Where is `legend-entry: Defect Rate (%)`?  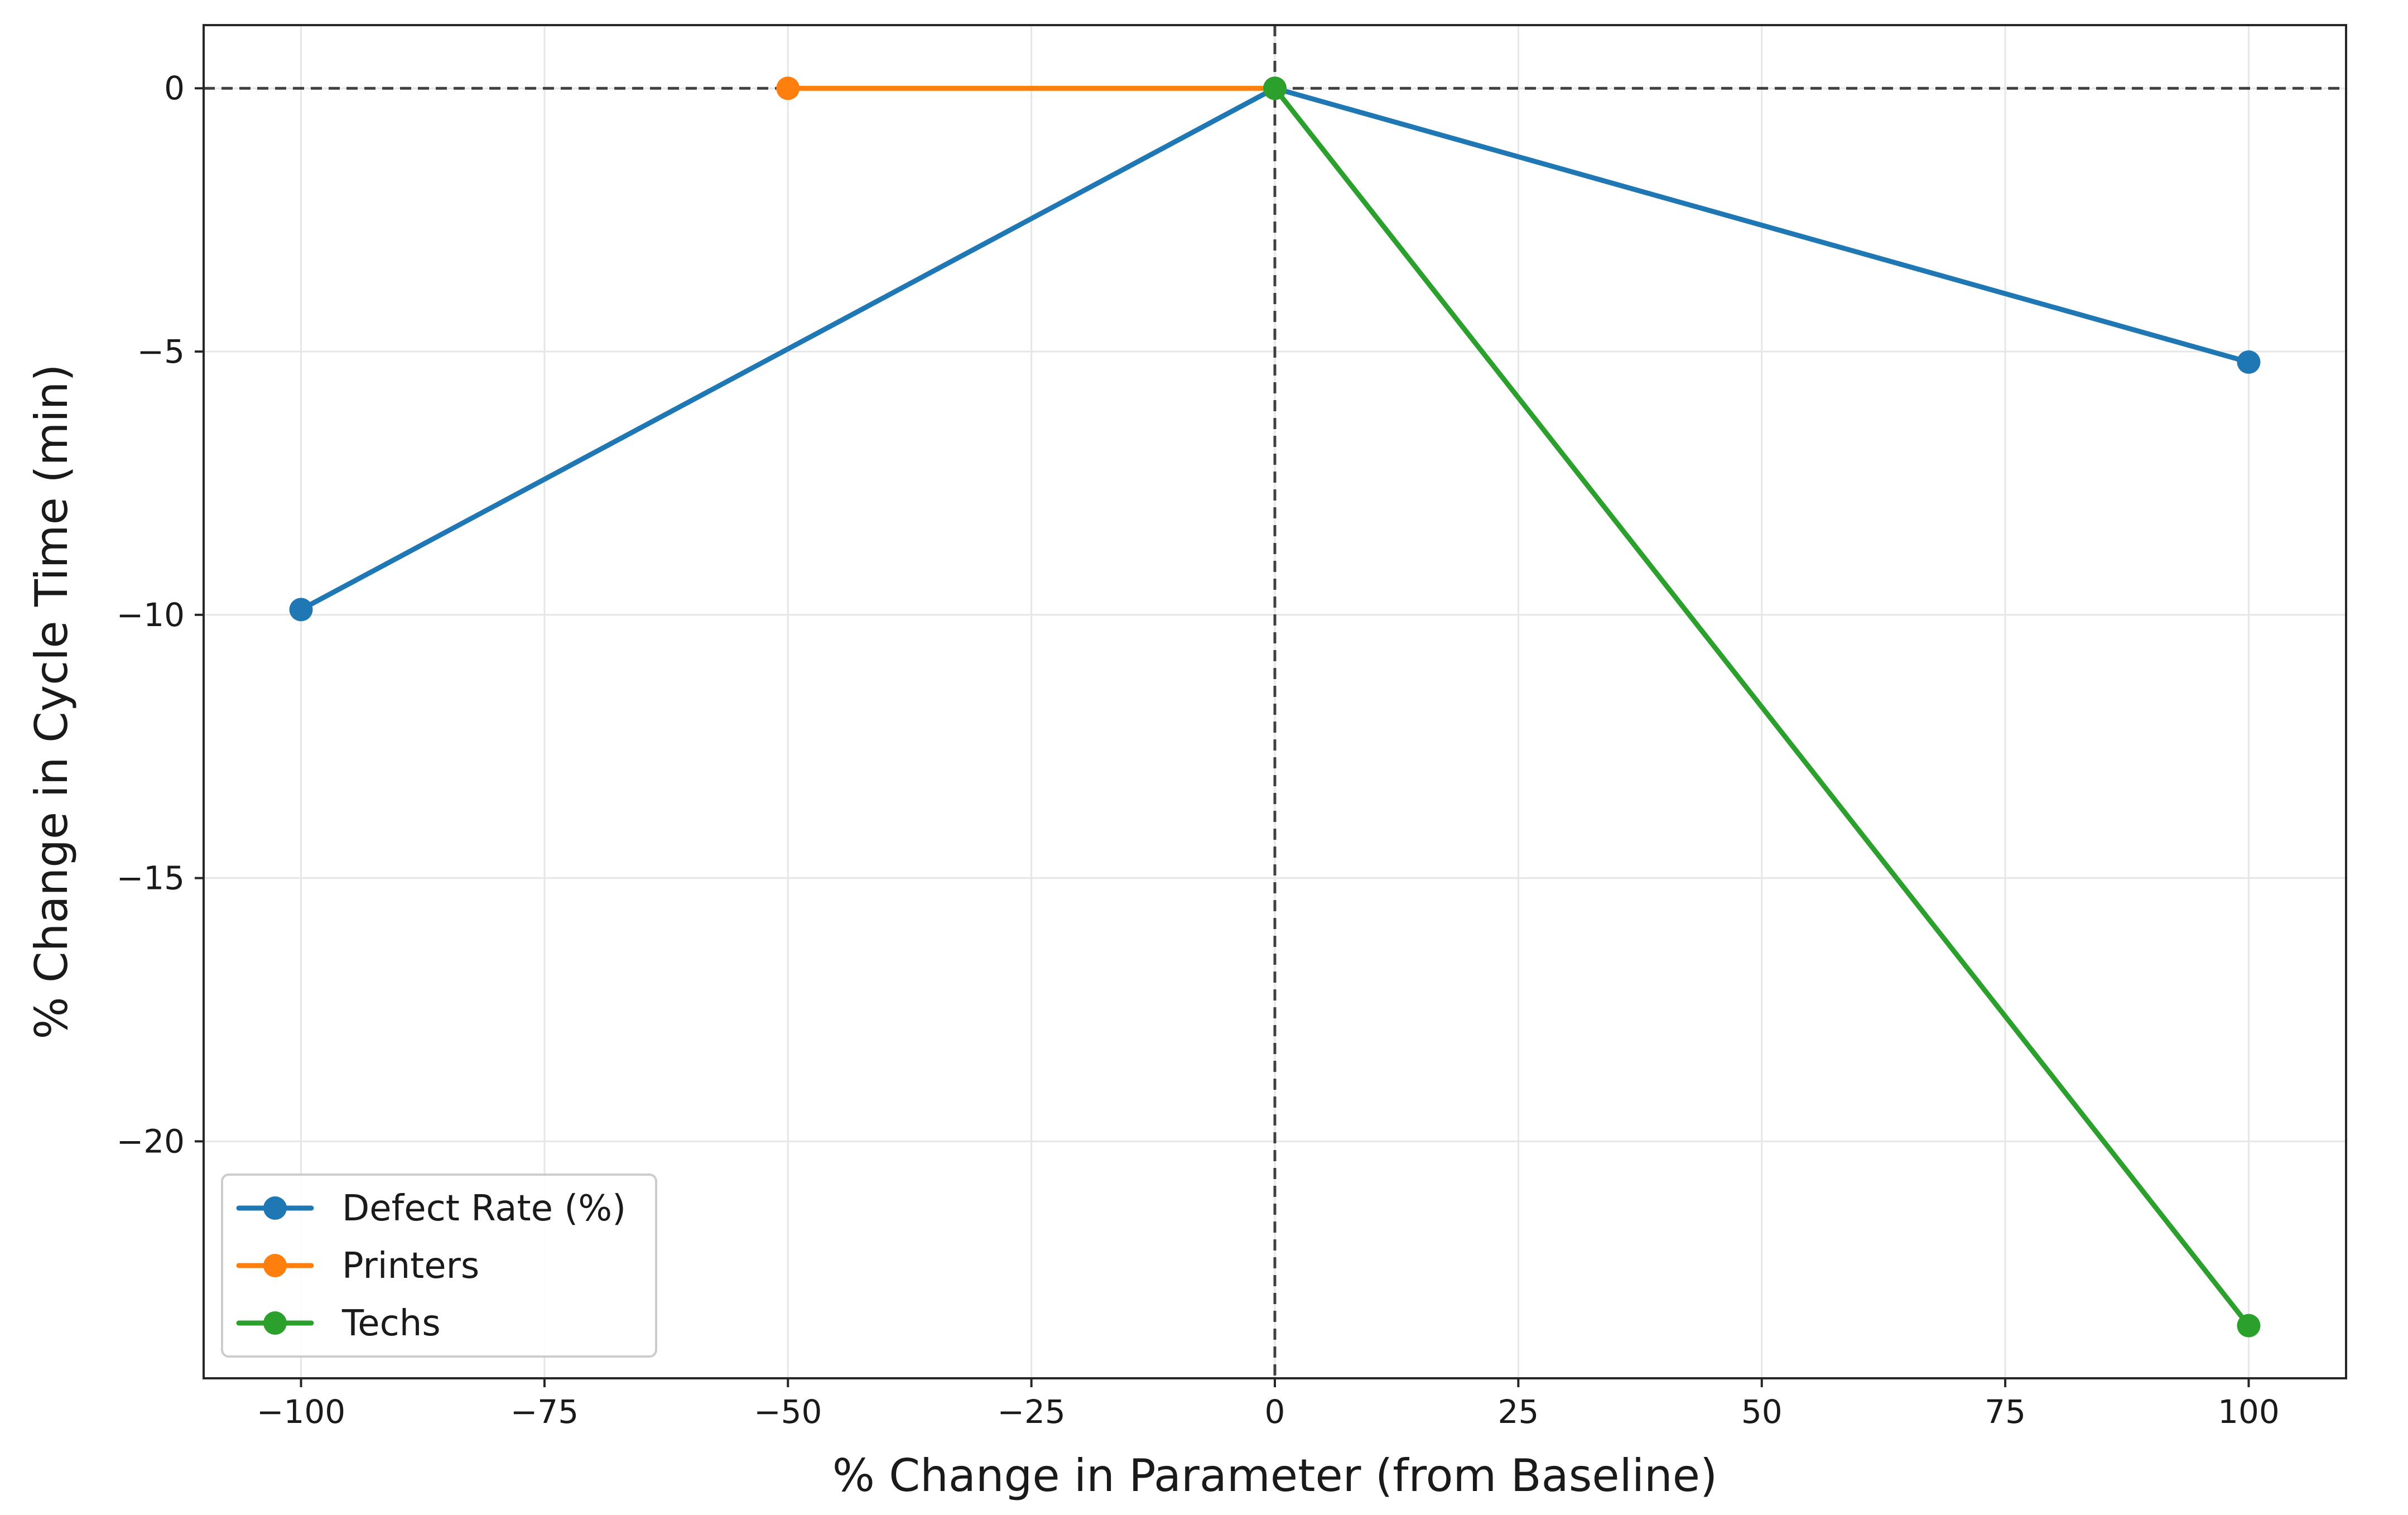 legend-entry: Defect Rate (%) is located at coordinates (431, 1208).